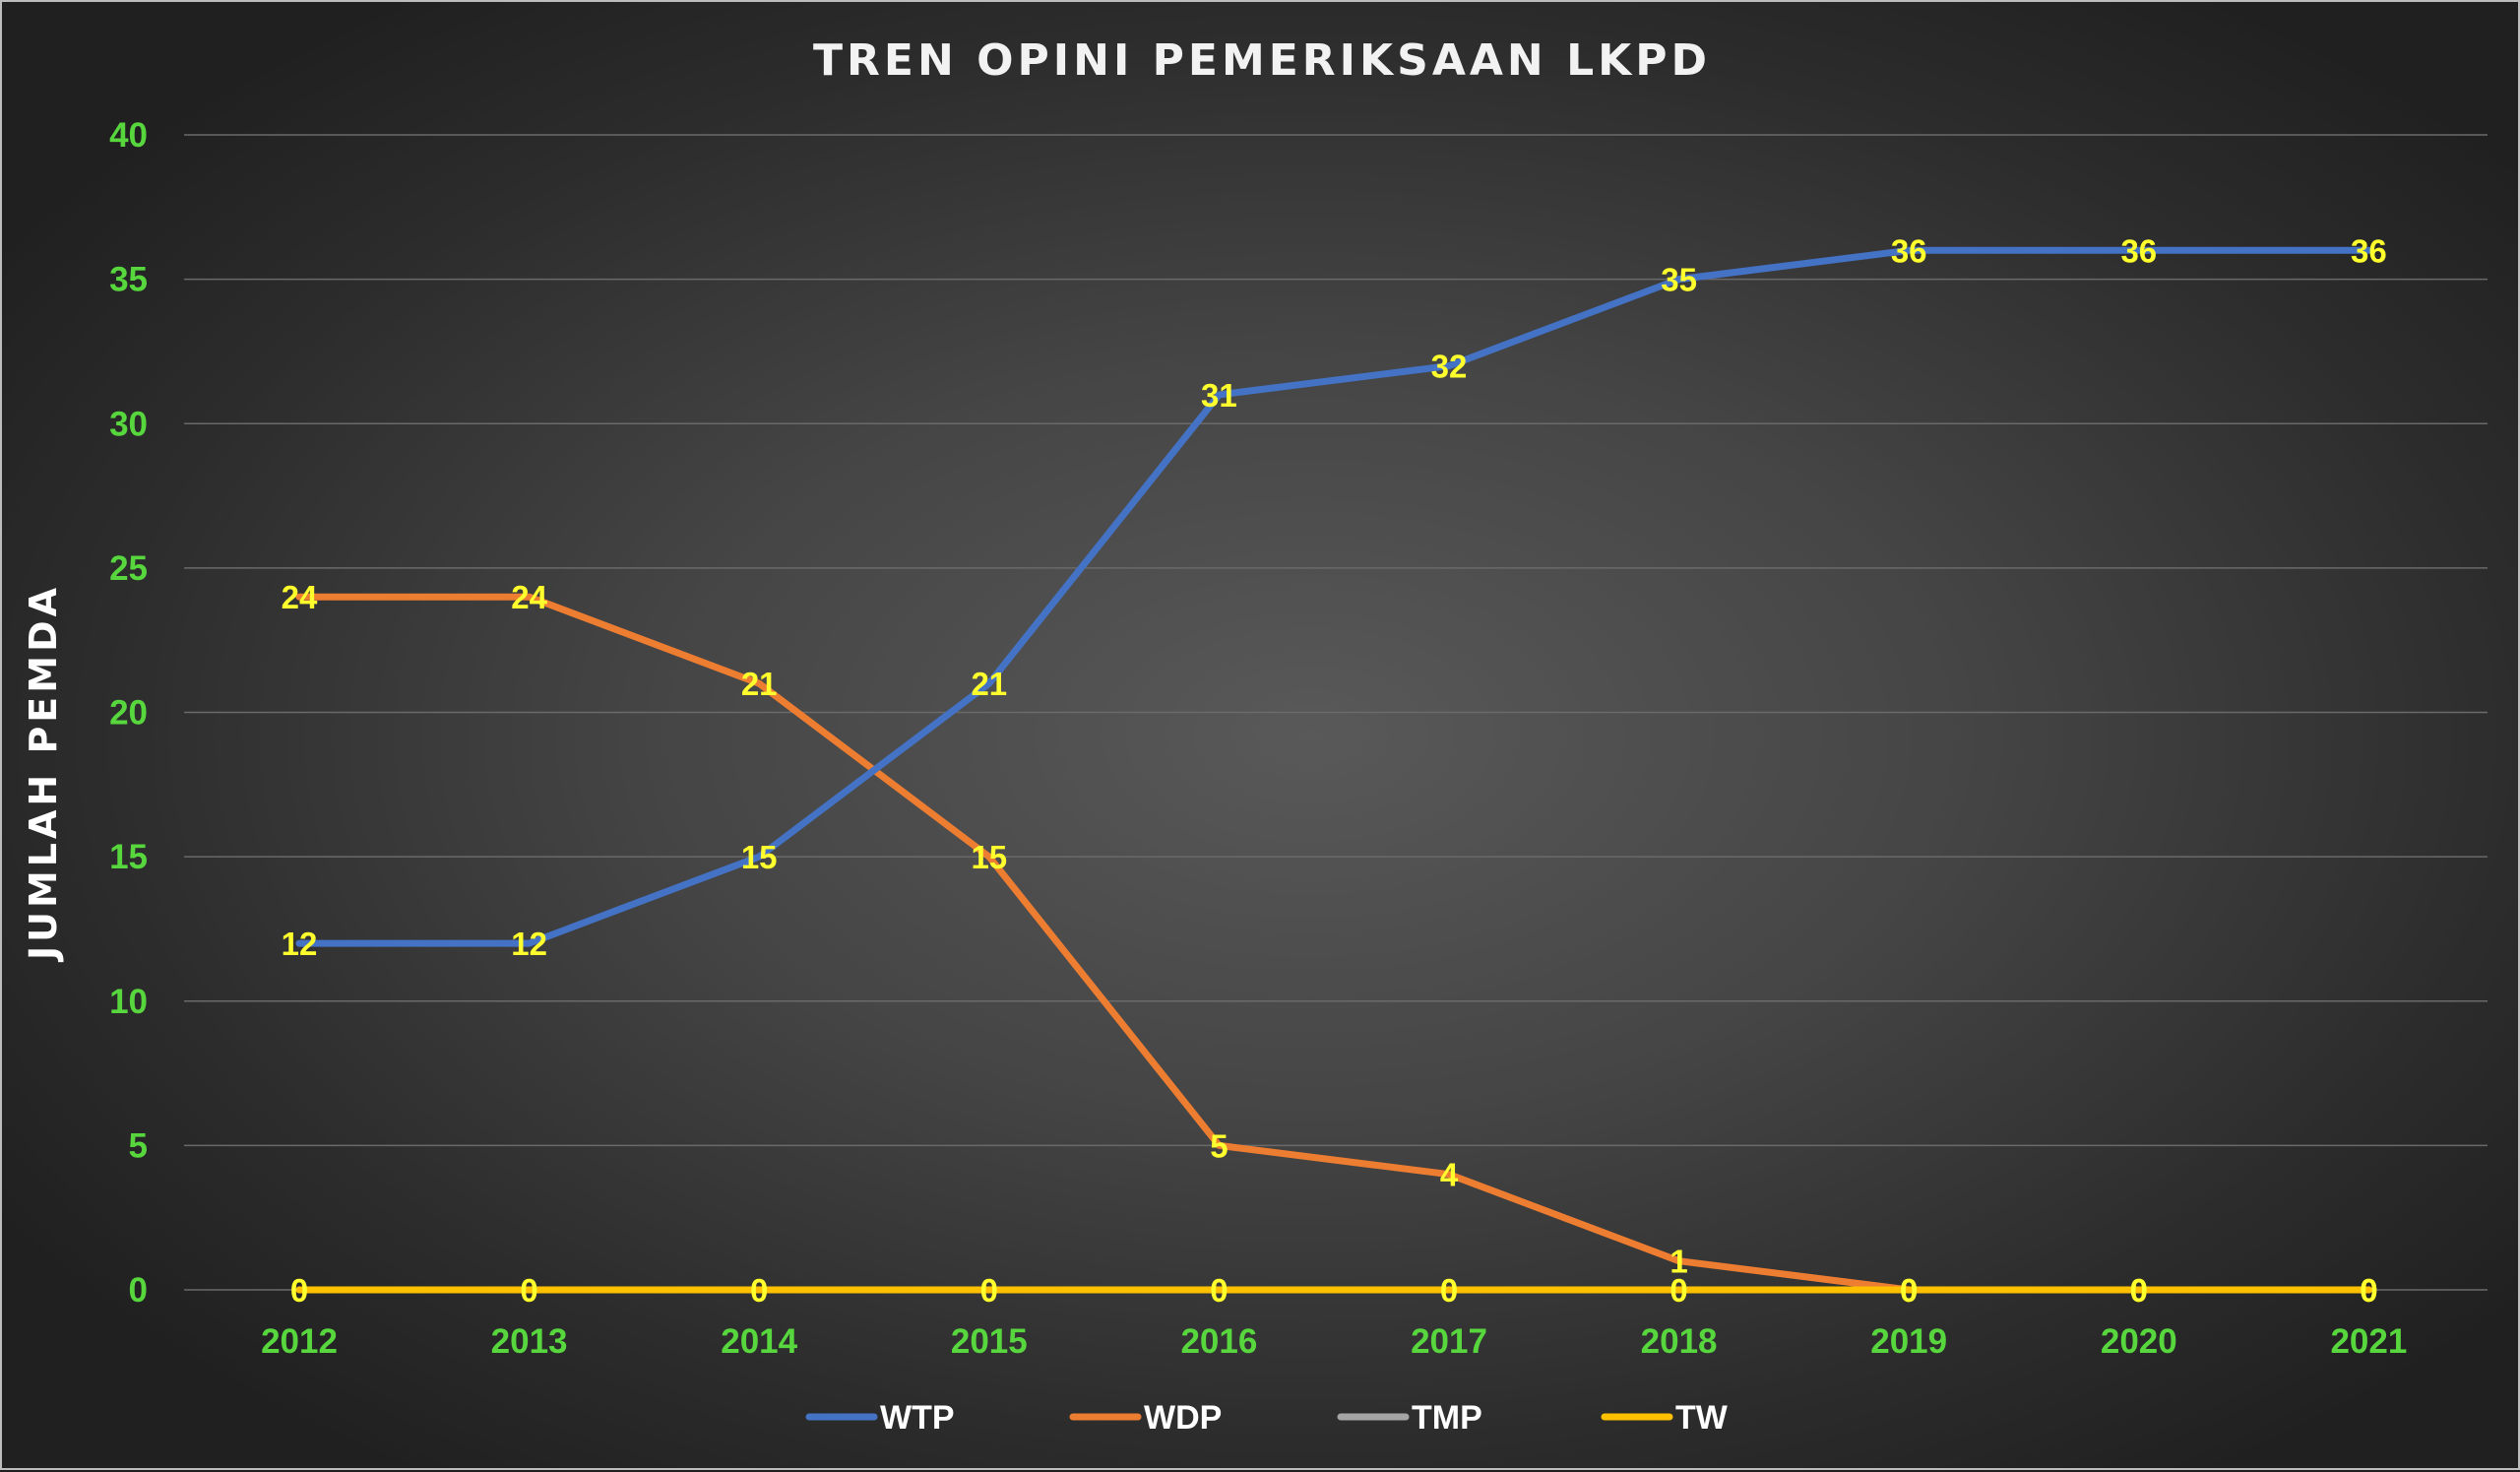 This screenshot has height=1472, width=2520. I want to click on y-tick-label: 20, so click(128, 713).